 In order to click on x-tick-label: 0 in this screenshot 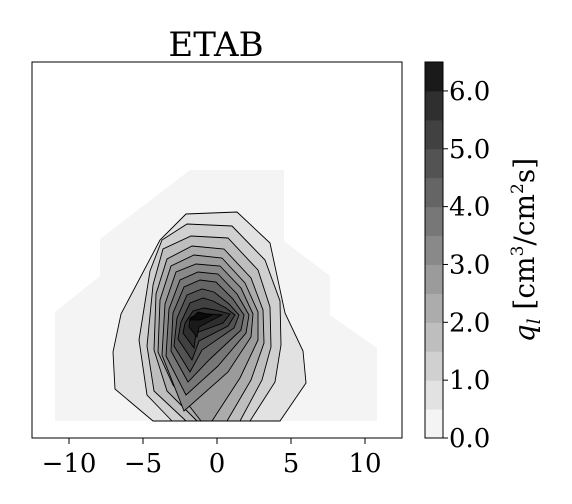, I will do `click(217, 464)`.